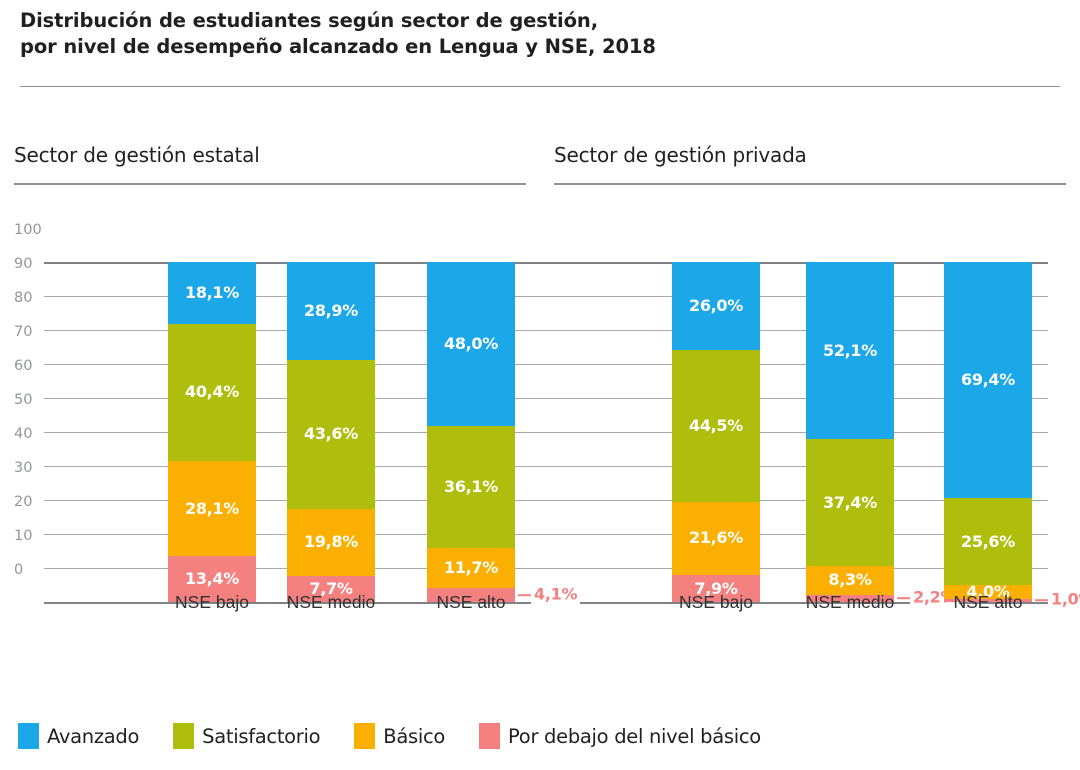 This screenshot has width=1080, height=770. I want to click on legend-item: Básico, so click(399, 736).